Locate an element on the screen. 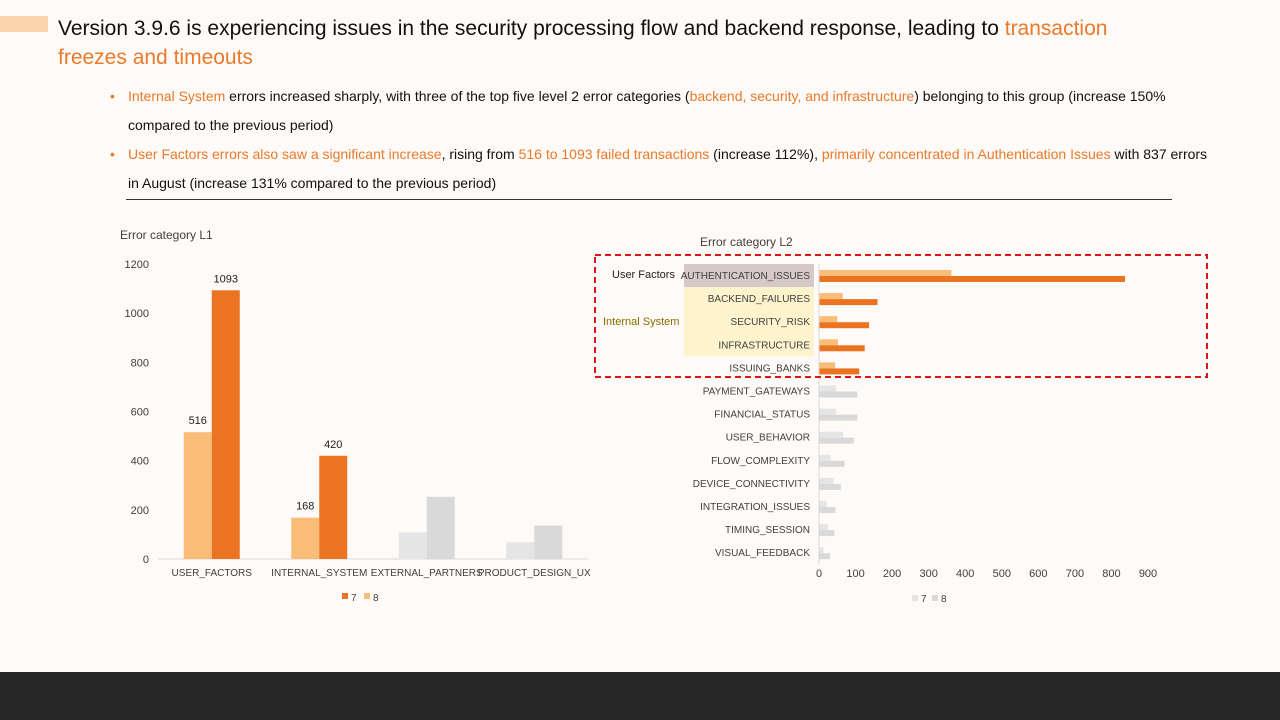 This screenshot has height=720, width=1280. chart2-y-tick: FINANCIAL_STATUS is located at coordinates (762, 415).